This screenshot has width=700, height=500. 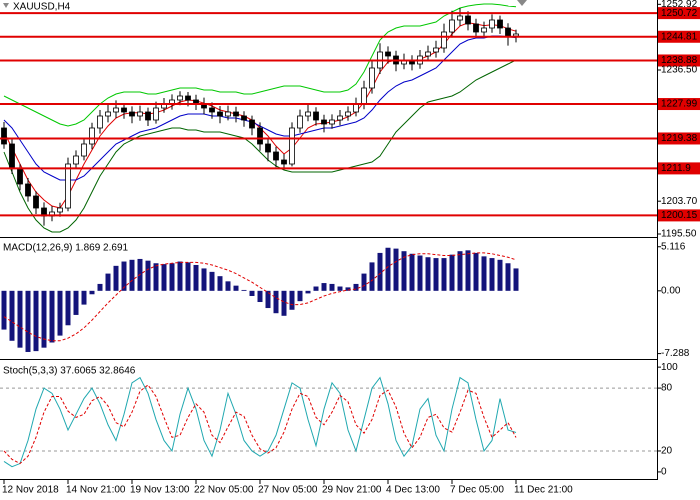 What do you see at coordinates (66, 248) in the screenshot?
I see `macd-title: MACD(12,26,9) 1.869 2.691` at bounding box center [66, 248].